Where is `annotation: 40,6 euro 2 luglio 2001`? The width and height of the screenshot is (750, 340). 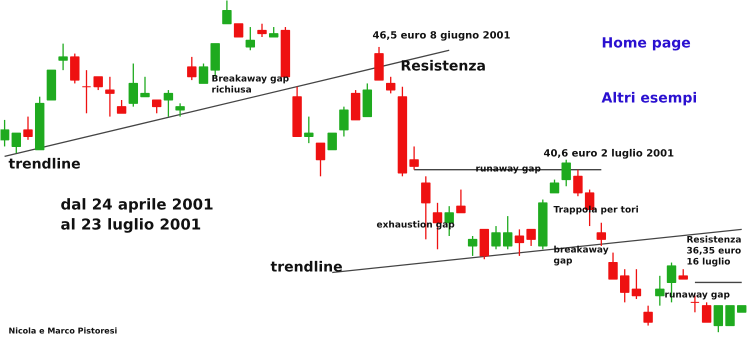 annotation: 40,6 euro 2 luglio 2001 is located at coordinates (609, 154).